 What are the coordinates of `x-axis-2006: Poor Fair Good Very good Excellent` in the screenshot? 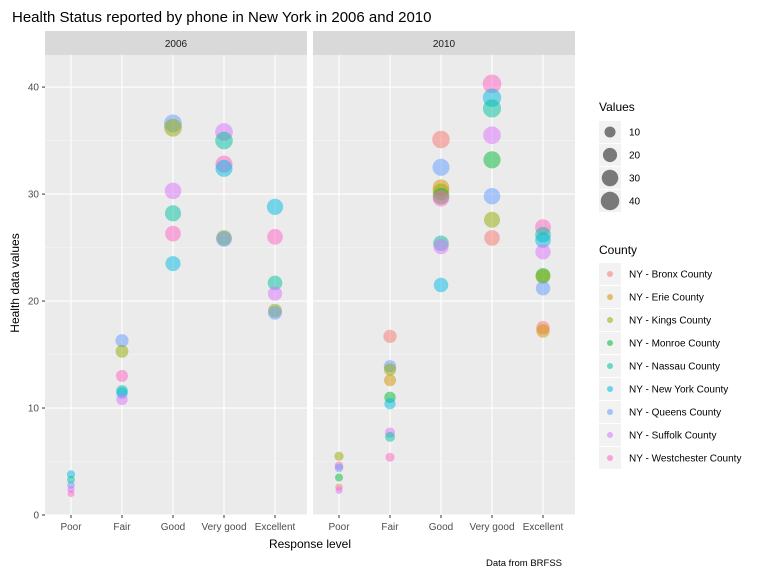 It's located at (178, 524).